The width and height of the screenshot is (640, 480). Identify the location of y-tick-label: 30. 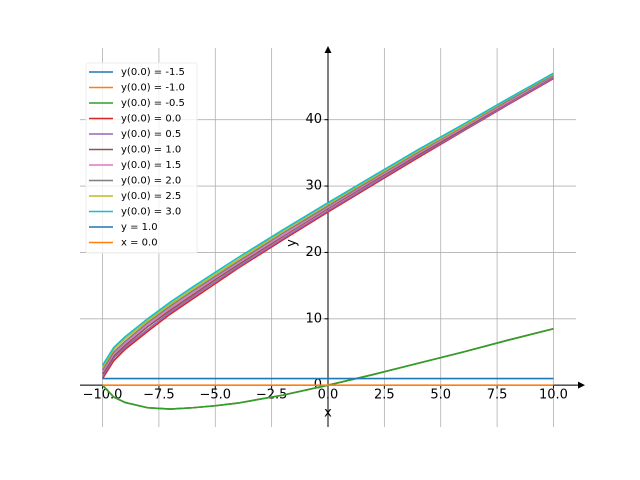
(313, 186).